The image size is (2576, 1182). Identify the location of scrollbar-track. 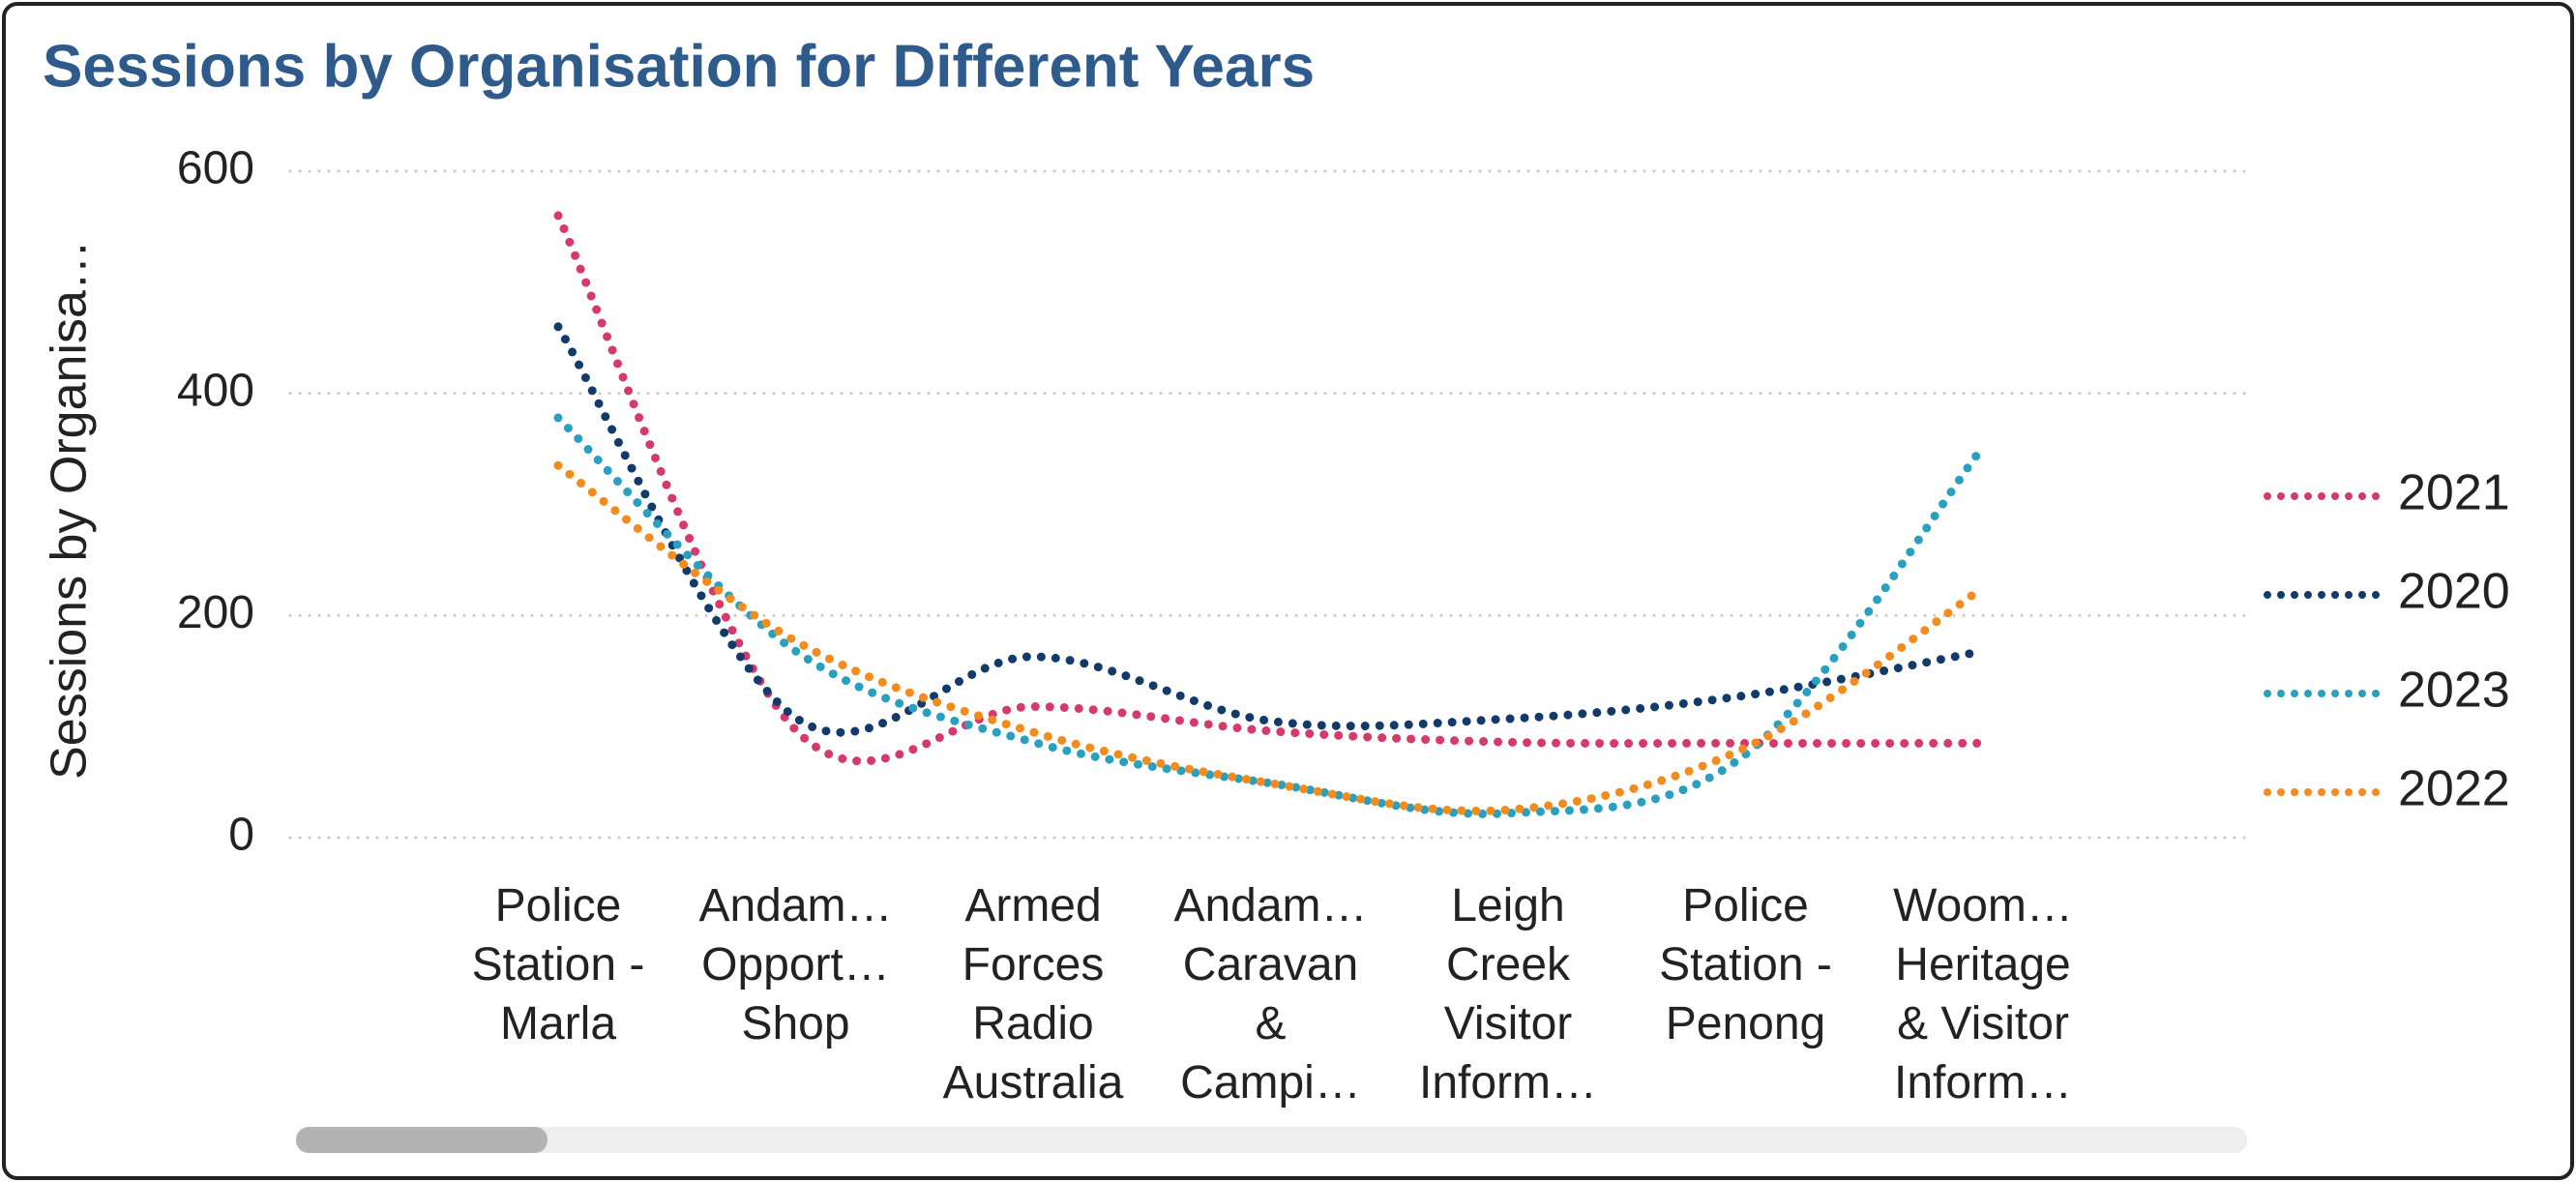
(1271, 1140).